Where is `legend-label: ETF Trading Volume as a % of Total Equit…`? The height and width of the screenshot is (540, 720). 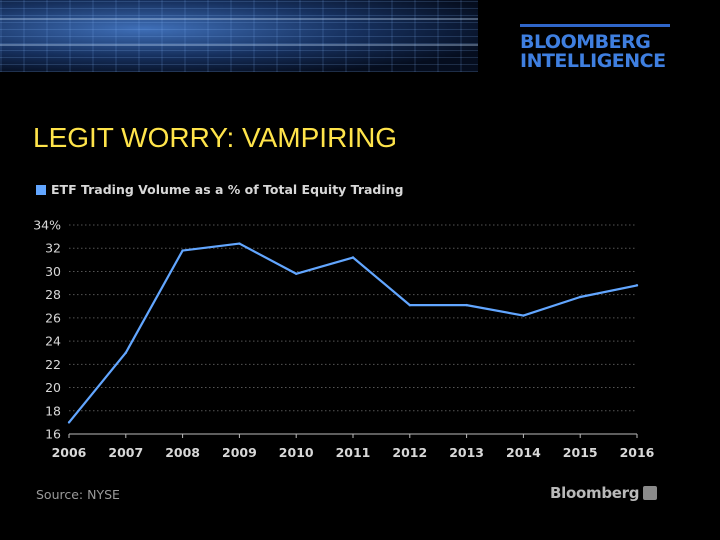
legend-label: ETF Trading Volume as a % of Total Equit… is located at coordinates (227, 189).